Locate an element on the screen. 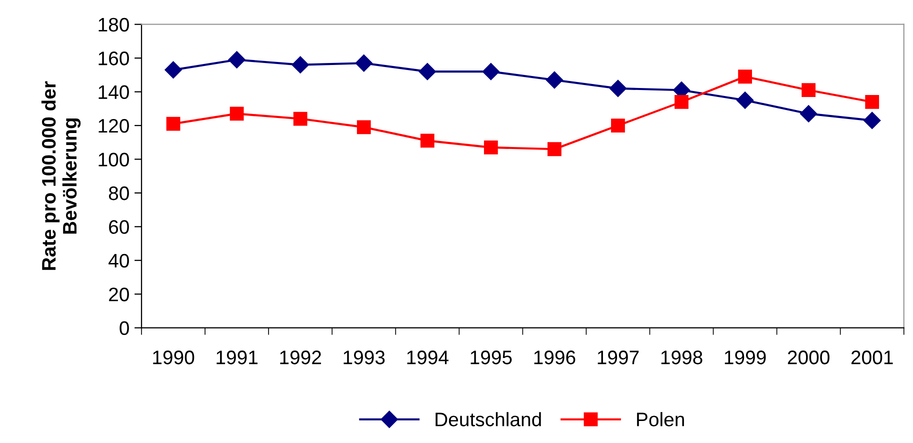 The height and width of the screenshot is (443, 913). y-tick-label: 60 is located at coordinates (119, 227).